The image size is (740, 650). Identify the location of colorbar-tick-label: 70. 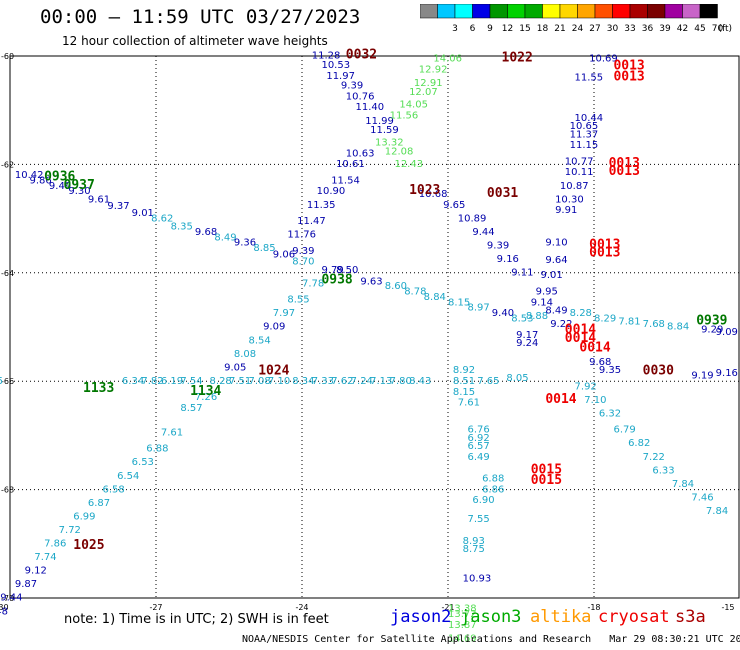
(718, 29).